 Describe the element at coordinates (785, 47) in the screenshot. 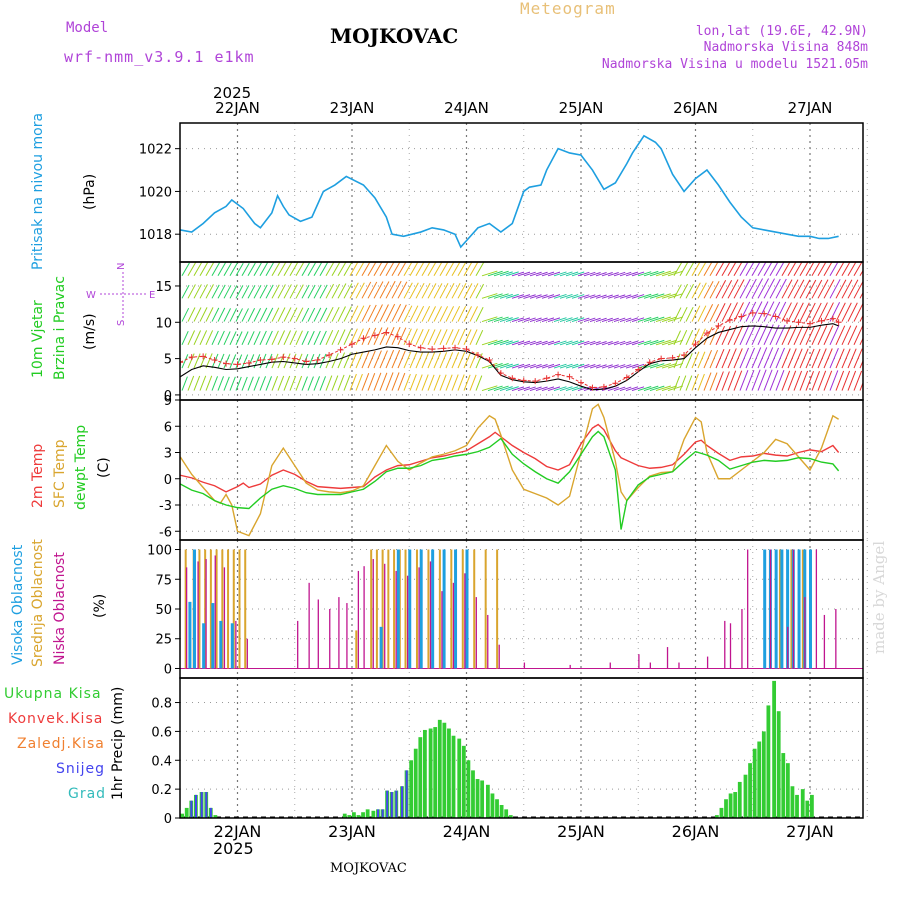

I see `altitude-text: Nadmorska Visina 848m` at that location.